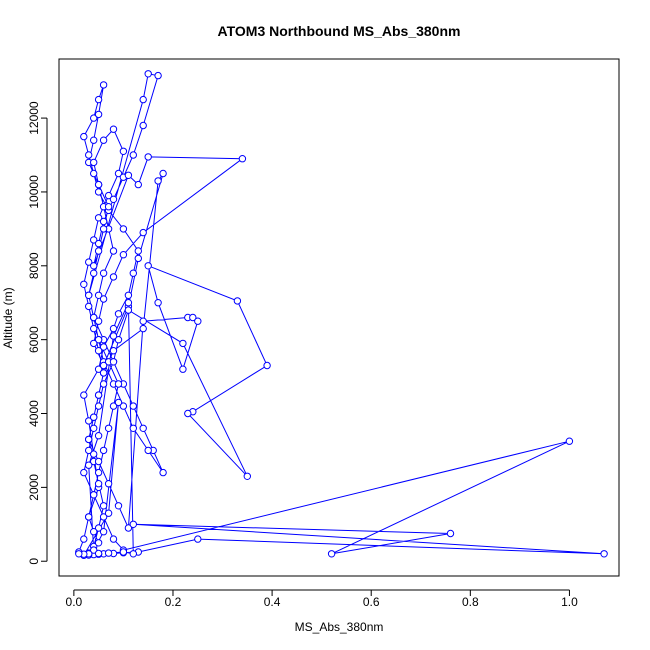  I want to click on y-tick-label: 0, so click(34, 561).